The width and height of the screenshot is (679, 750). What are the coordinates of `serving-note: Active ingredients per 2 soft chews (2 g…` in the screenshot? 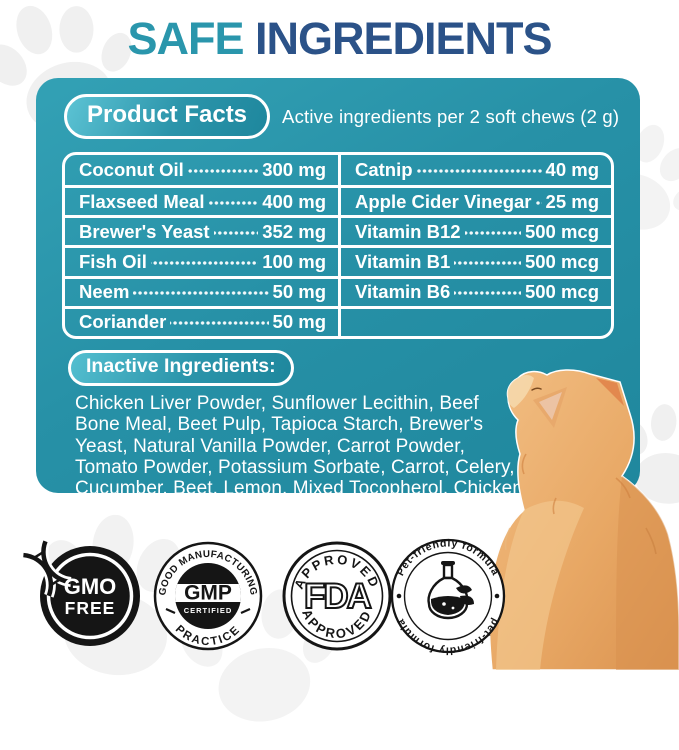 It's located at (451, 116).